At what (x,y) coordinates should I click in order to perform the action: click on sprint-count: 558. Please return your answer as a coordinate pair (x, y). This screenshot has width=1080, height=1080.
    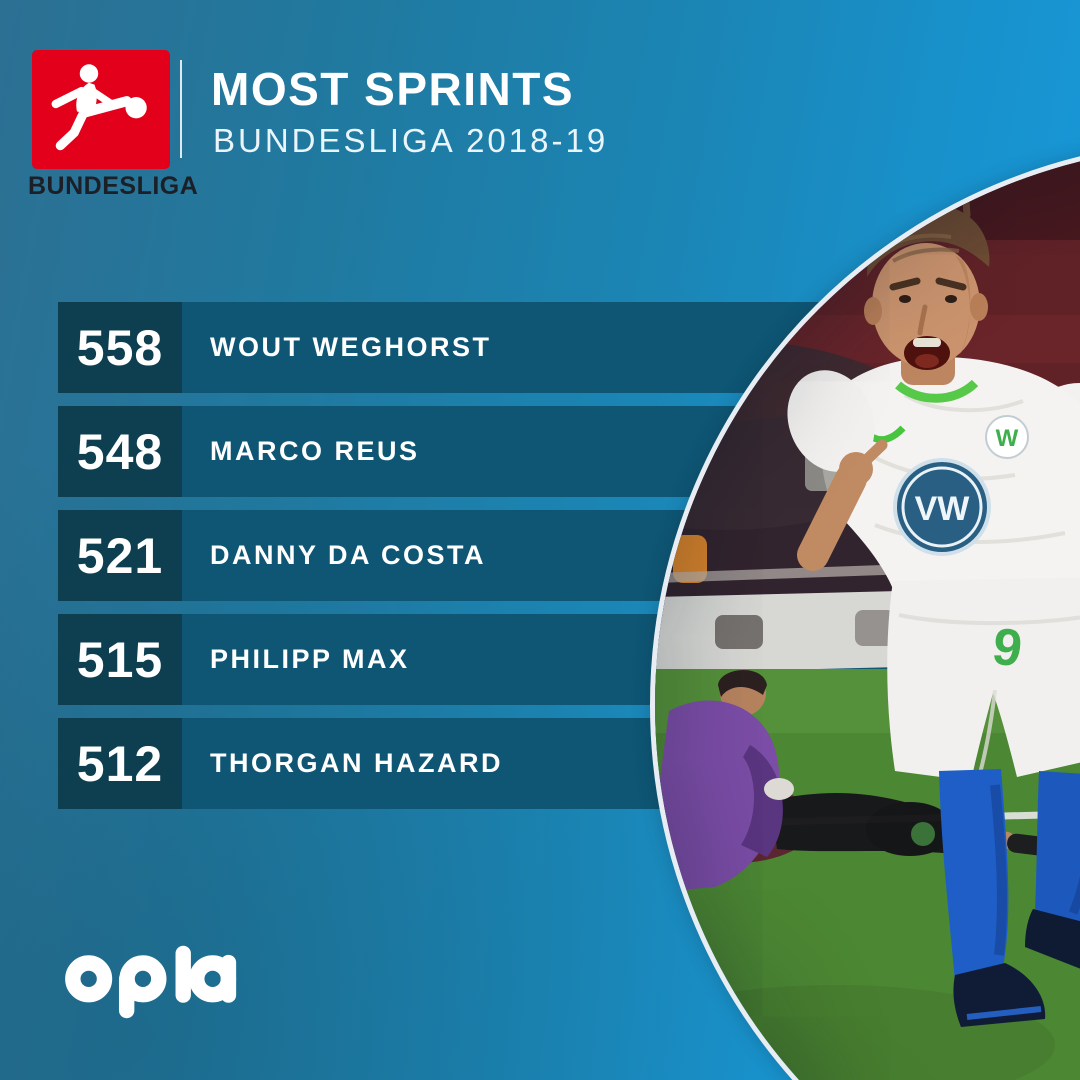
    Looking at the image, I should click on (120, 347).